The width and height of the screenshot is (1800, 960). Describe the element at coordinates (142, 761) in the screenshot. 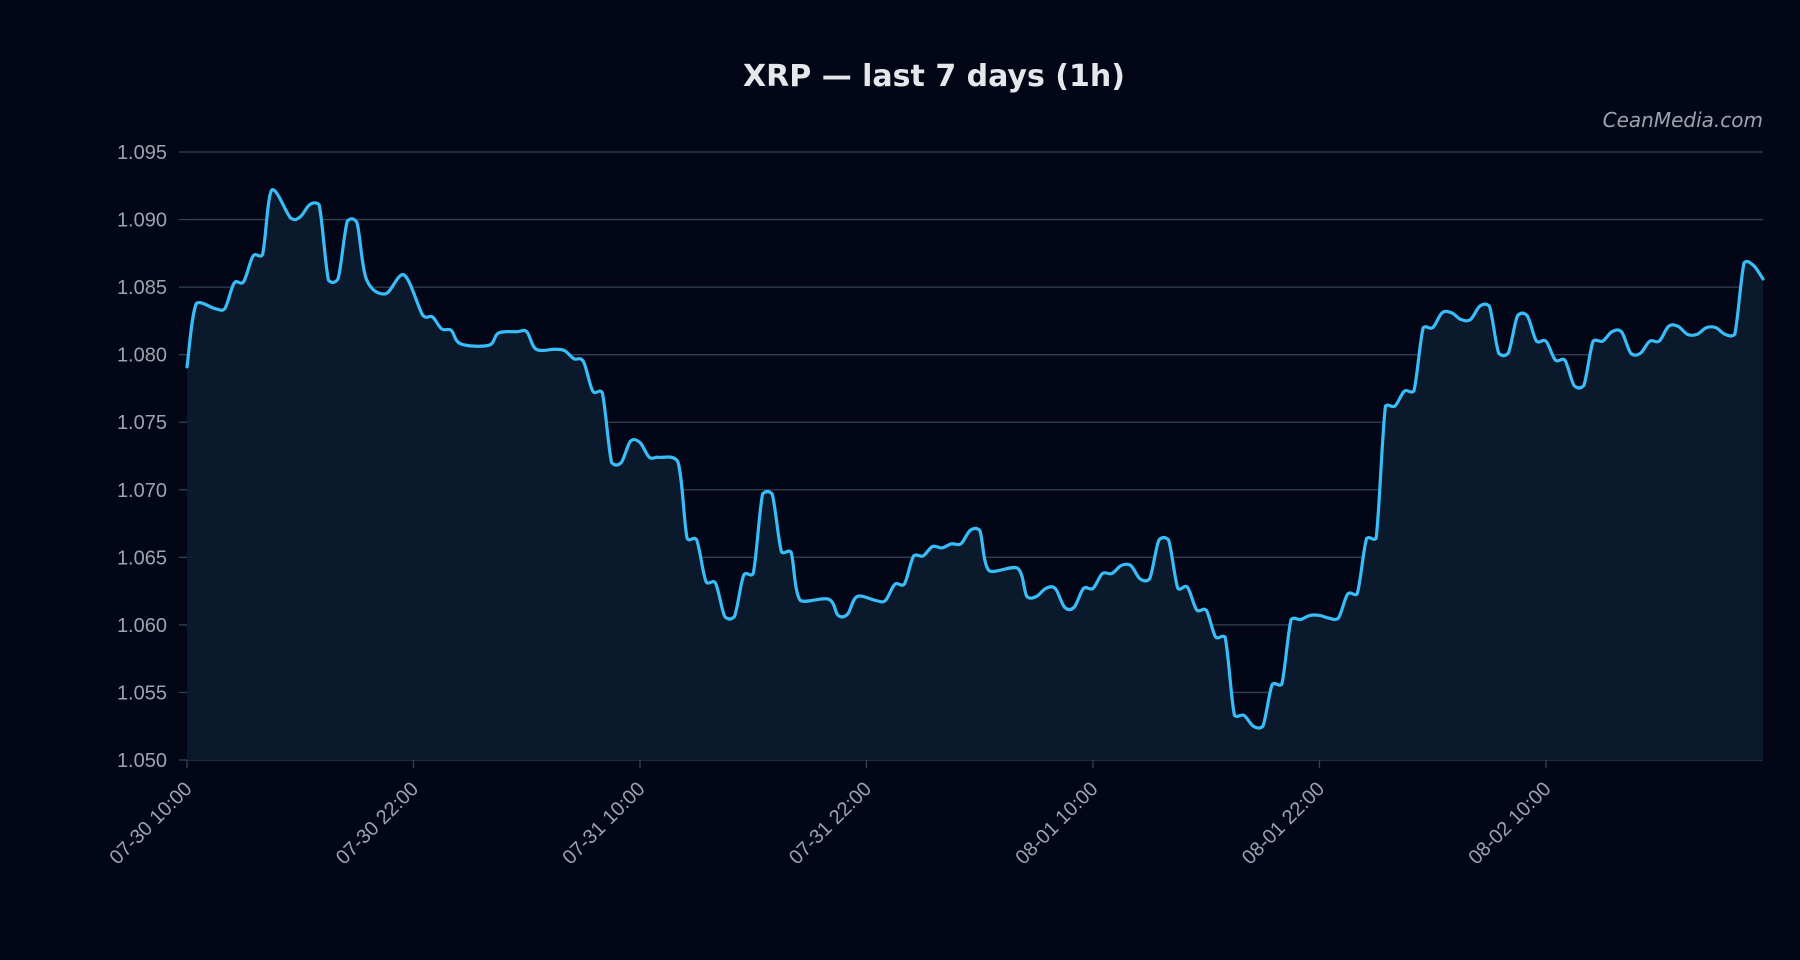

I see `y-tick-label: 1.050` at that location.